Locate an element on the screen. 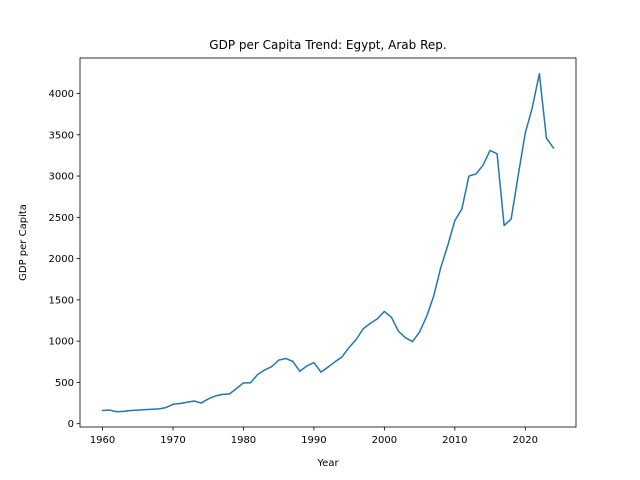 The width and height of the screenshot is (640, 480). x-tick-label: 2020 is located at coordinates (525, 440).